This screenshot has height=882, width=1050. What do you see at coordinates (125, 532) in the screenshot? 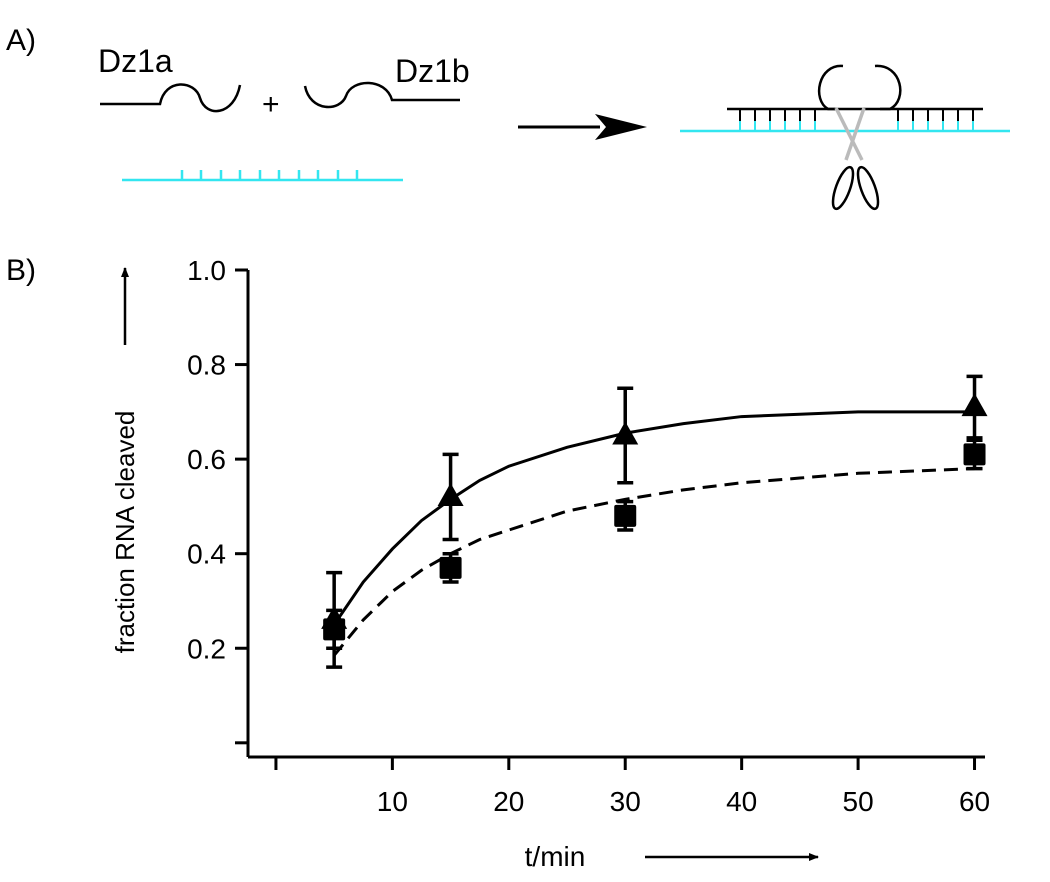
I see `y-axis-label: fraction RNA cleaved` at bounding box center [125, 532].